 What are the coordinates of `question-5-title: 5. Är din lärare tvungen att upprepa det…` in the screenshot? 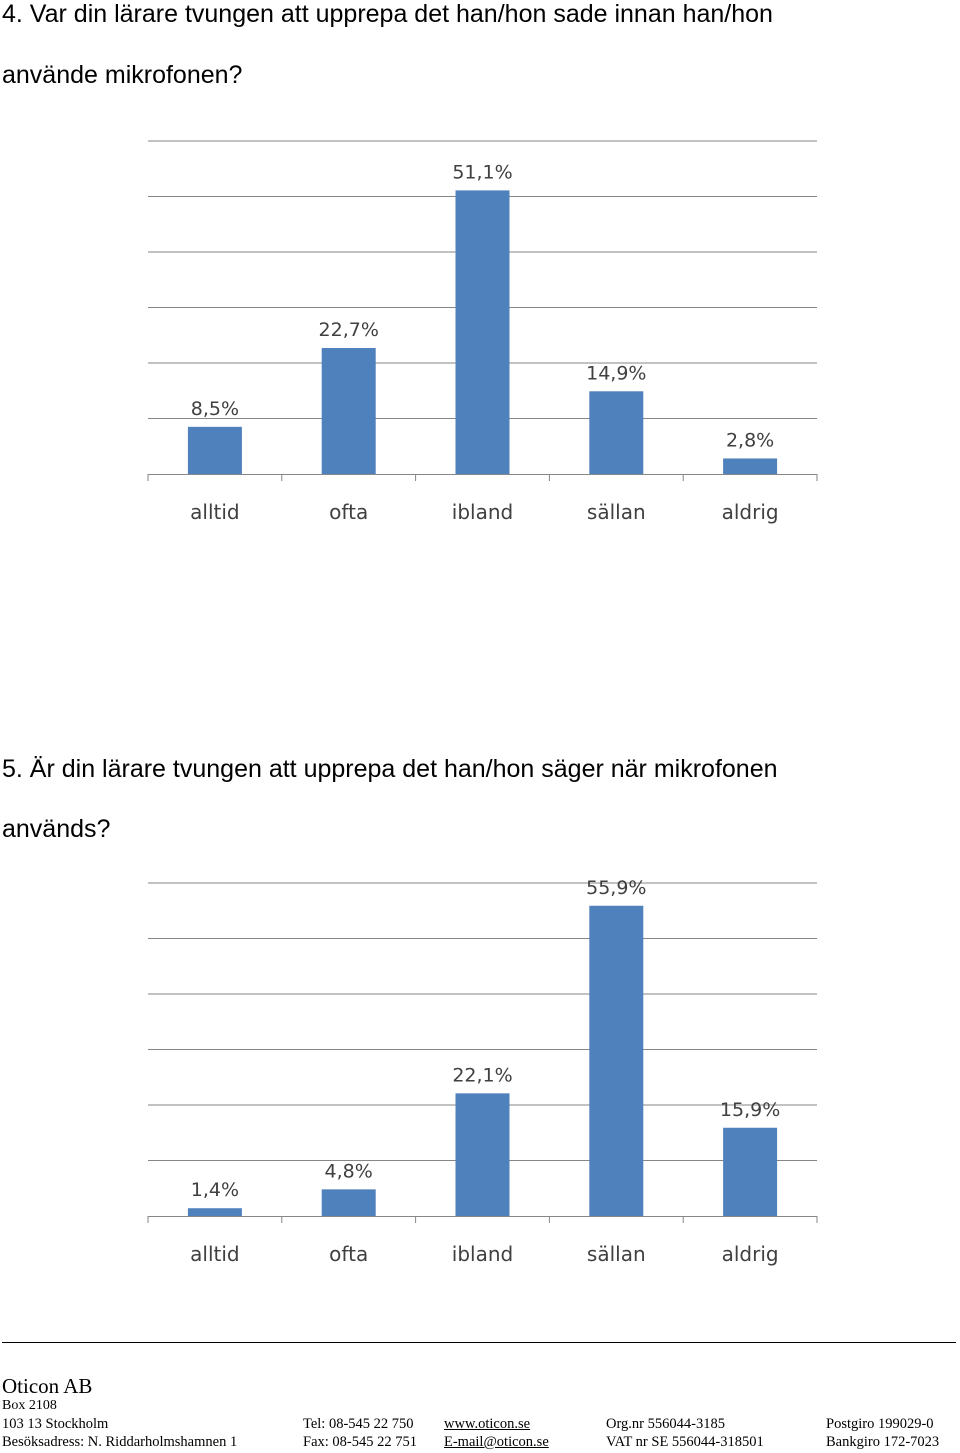 It's located at (390, 769).